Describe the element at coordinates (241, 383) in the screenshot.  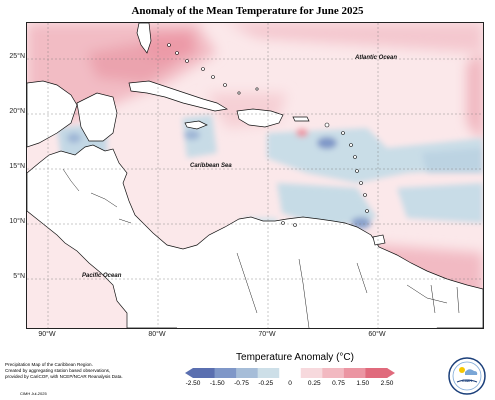
I see `colorbar-tick-label: -0.75` at that location.